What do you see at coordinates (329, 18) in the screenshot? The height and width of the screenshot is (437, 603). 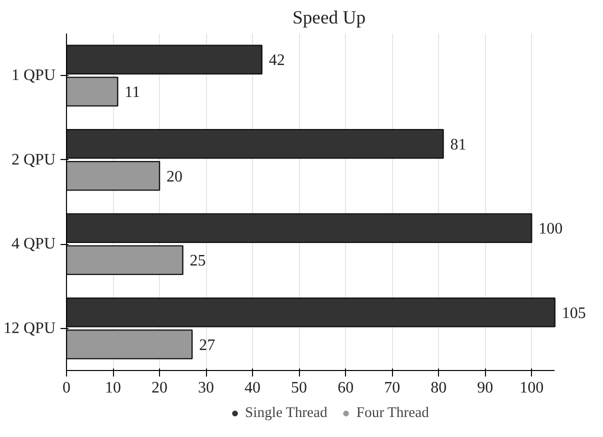 I see `chart-title: Speed Up` at bounding box center [329, 18].